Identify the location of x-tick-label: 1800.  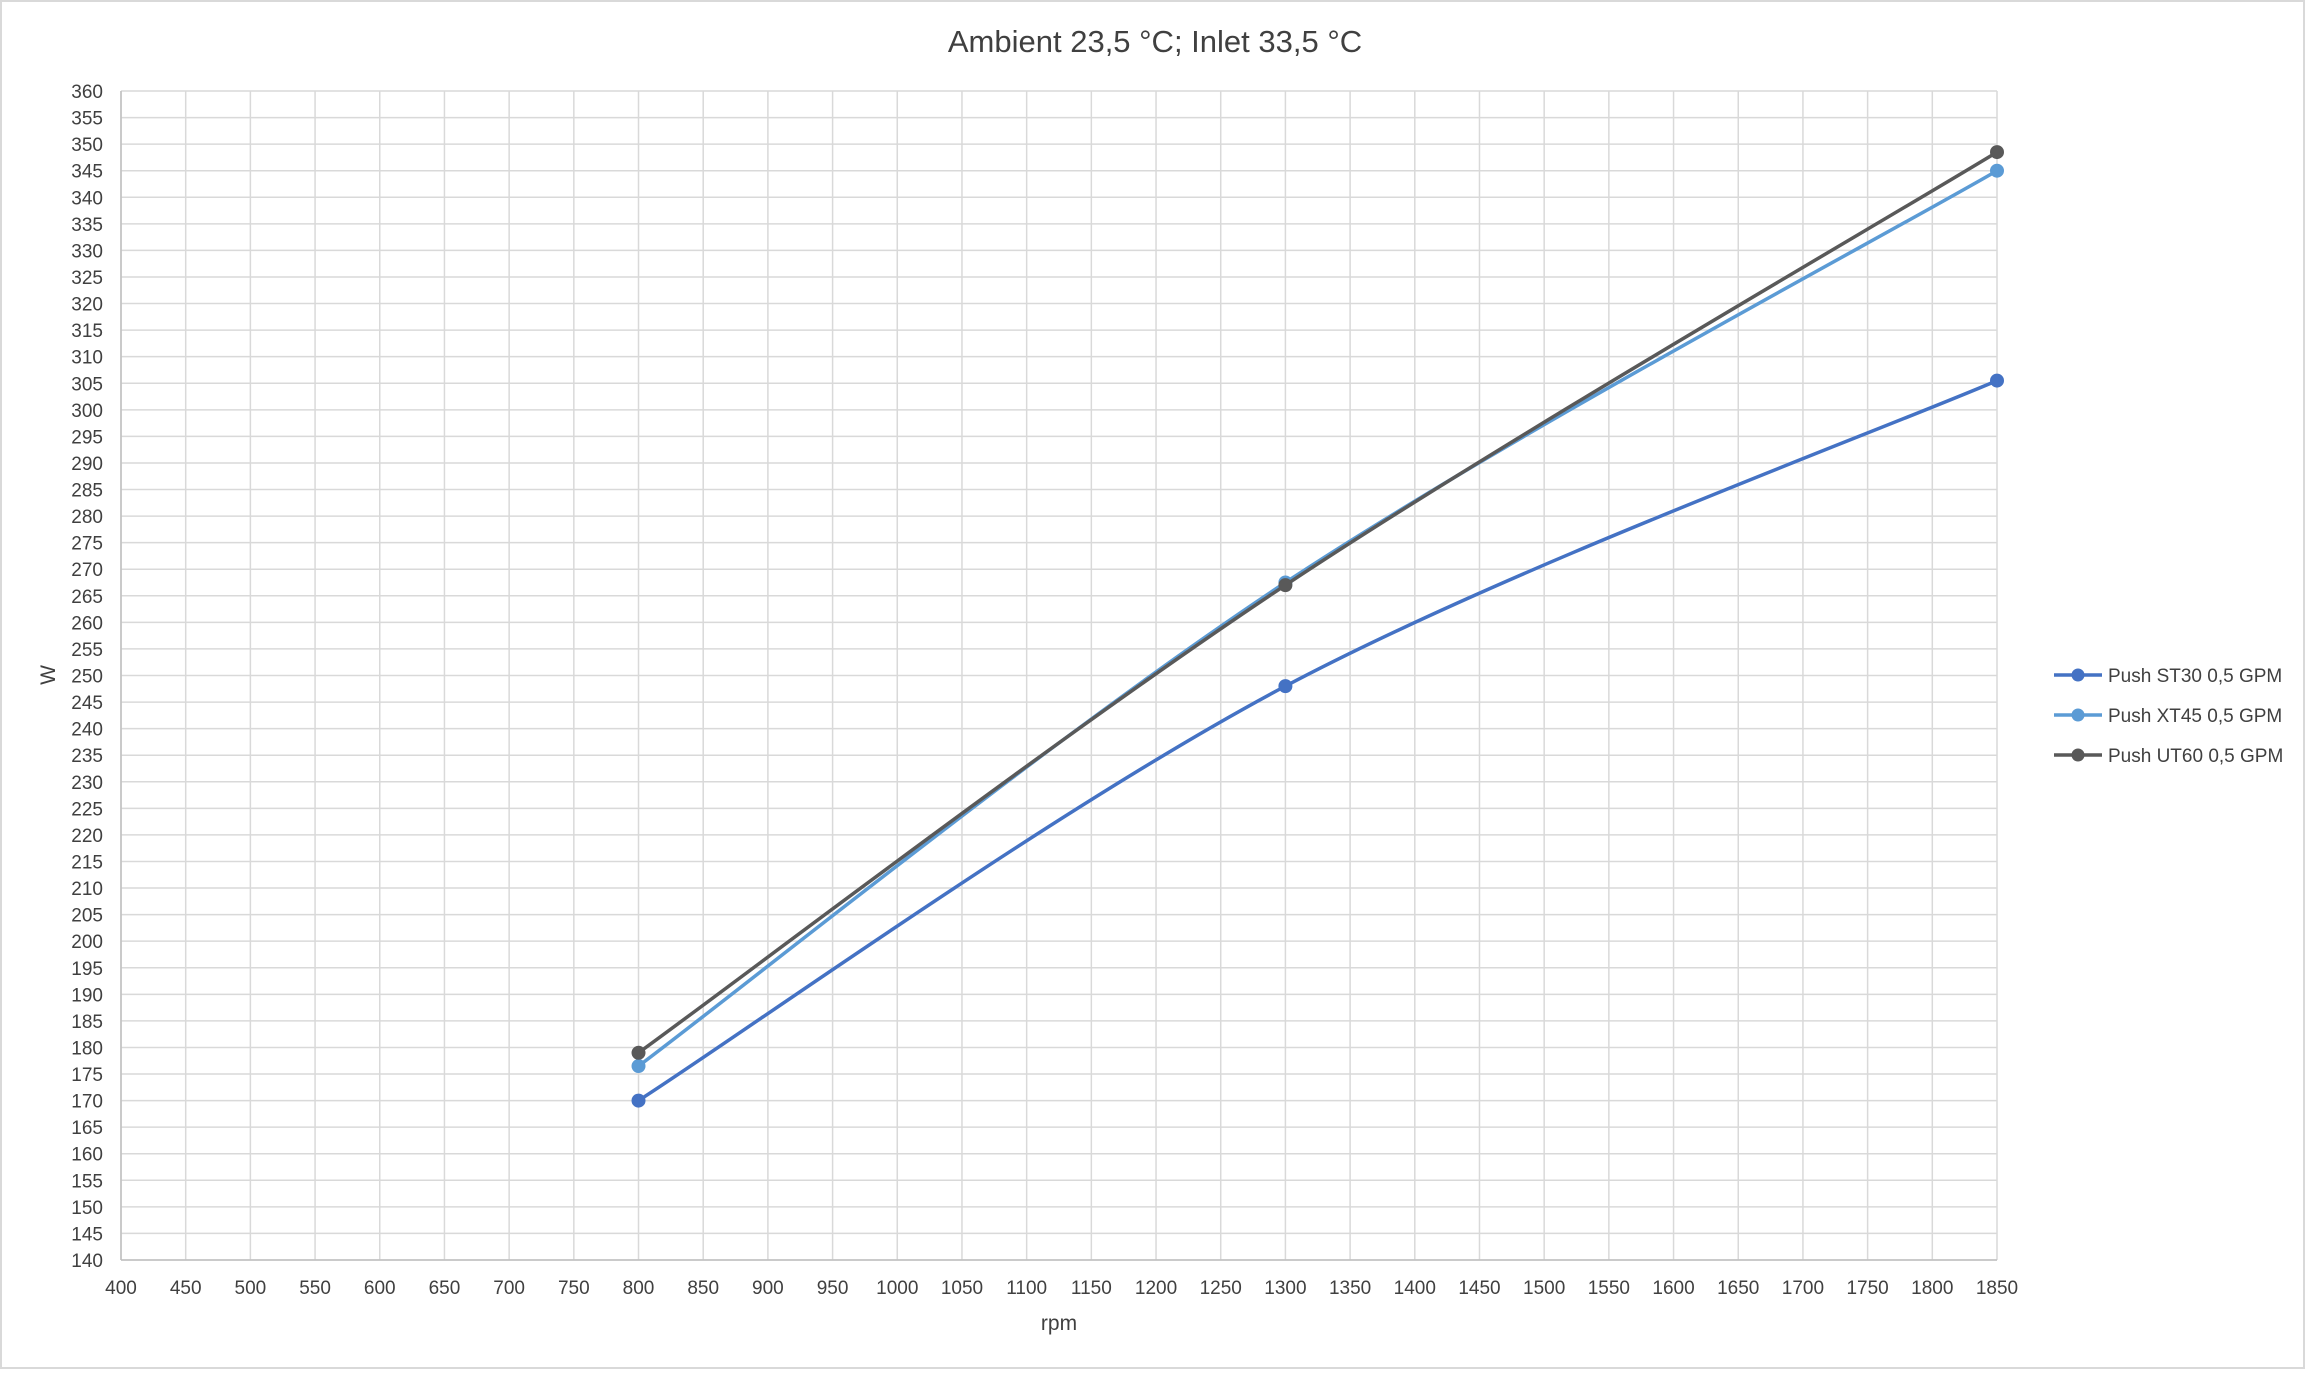
(1932, 1288).